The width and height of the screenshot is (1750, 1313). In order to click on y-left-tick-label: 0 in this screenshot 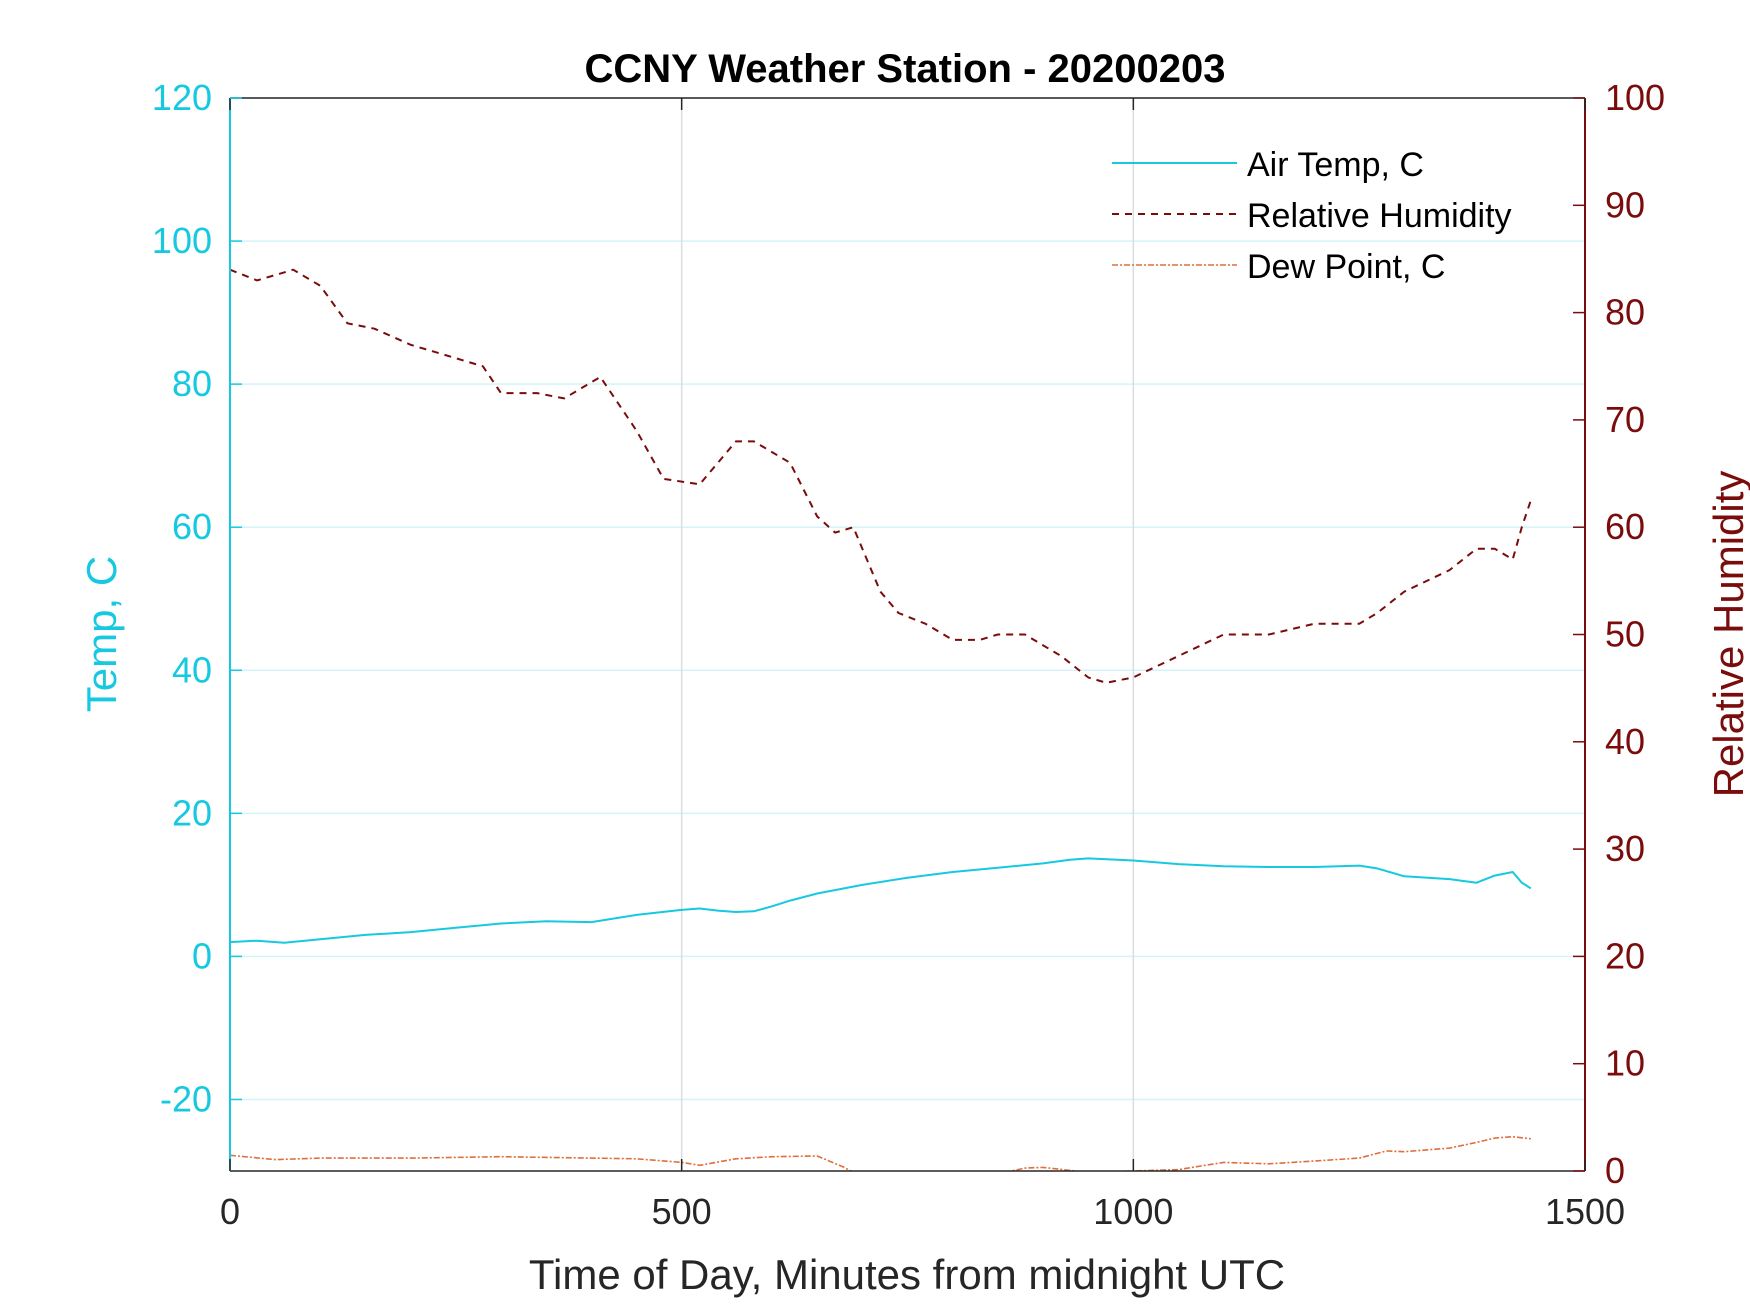, I will do `click(202, 955)`.